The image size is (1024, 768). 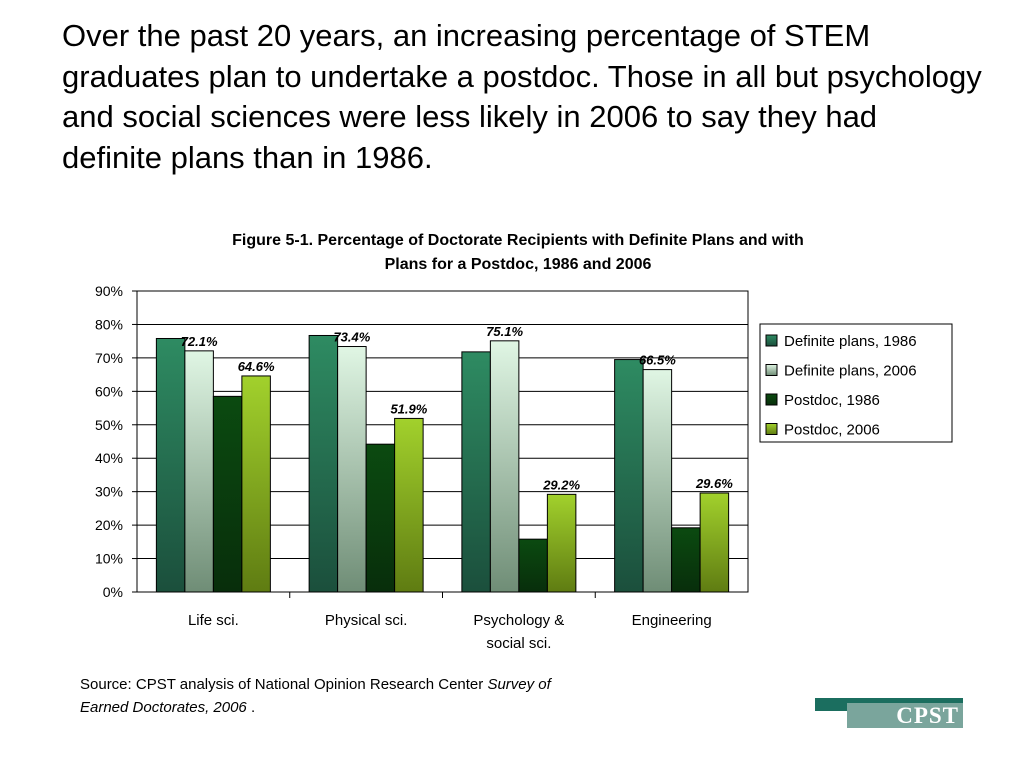 What do you see at coordinates (504, 331) in the screenshot?
I see `data-label: 75.1%` at bounding box center [504, 331].